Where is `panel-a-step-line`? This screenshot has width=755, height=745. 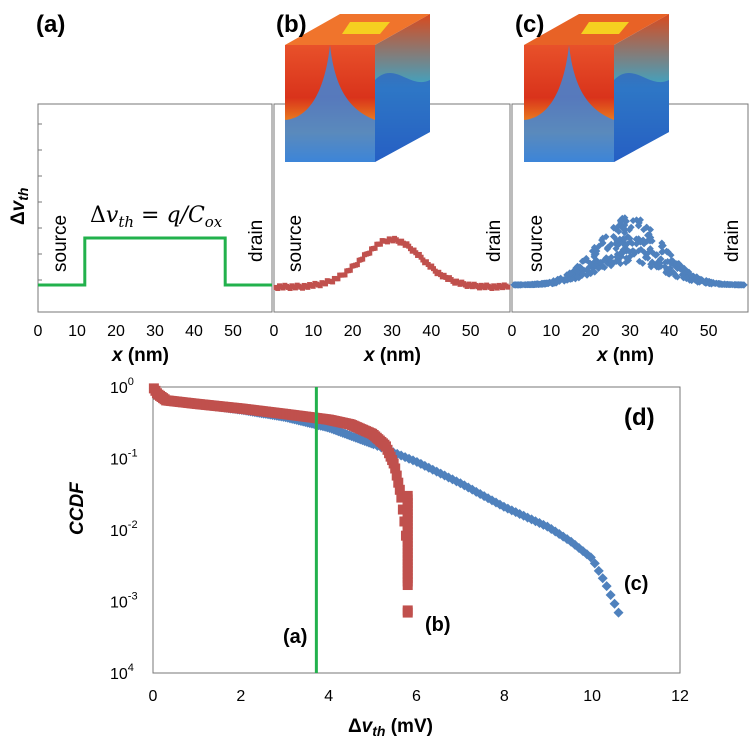 panel-a-step-line is located at coordinates (155, 261).